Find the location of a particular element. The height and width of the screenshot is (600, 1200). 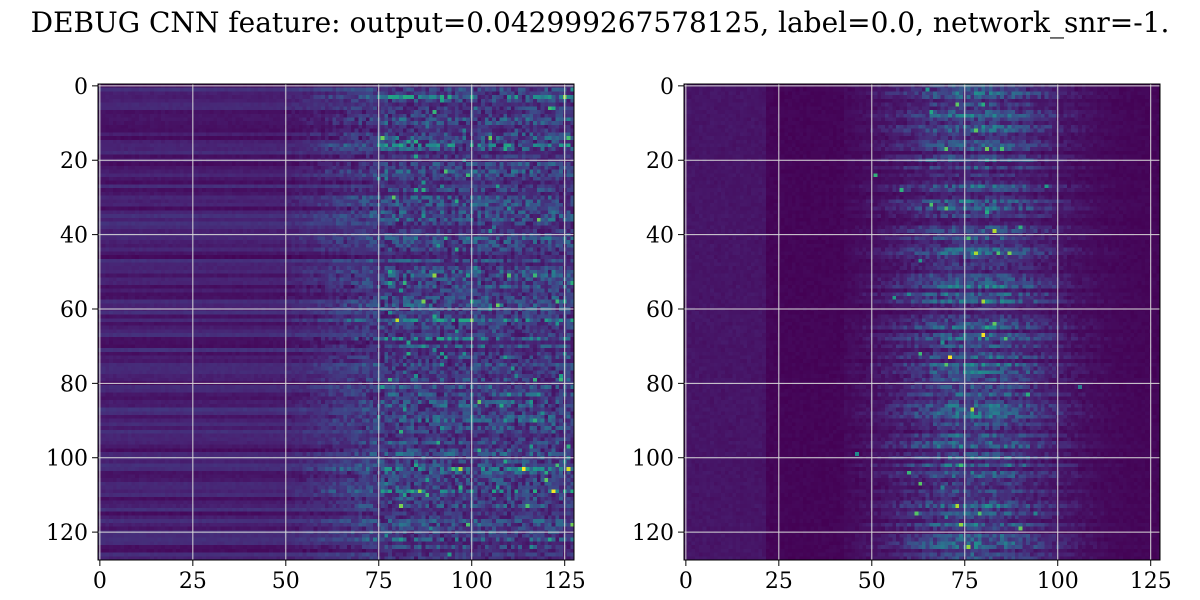

left-y-tick-label: 80 is located at coordinates (74, 384).